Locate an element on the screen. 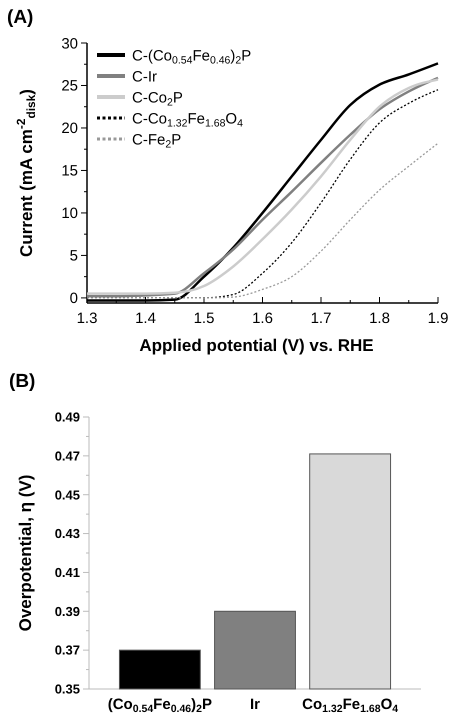  x-tick-label: 1.4 is located at coordinates (145, 318).